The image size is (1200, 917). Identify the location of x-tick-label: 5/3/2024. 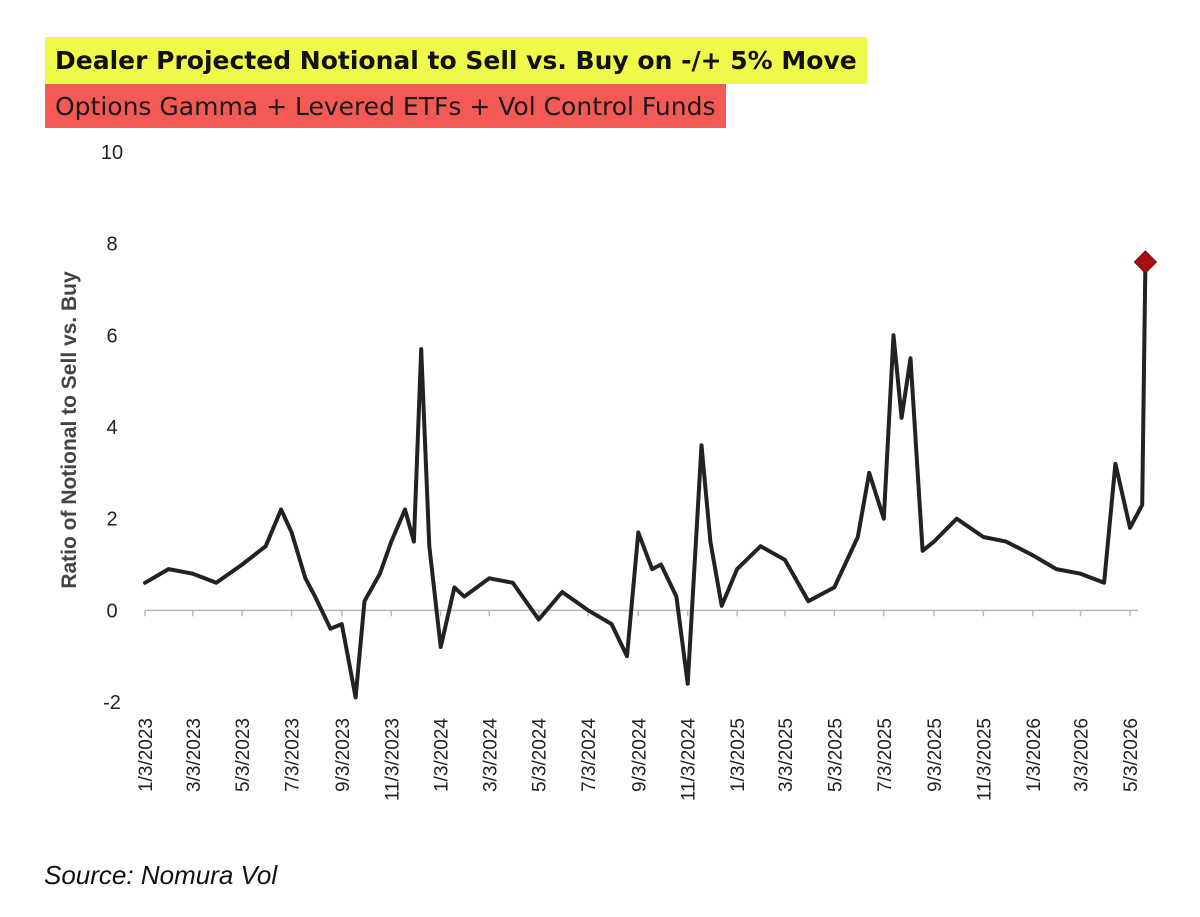
(540, 755).